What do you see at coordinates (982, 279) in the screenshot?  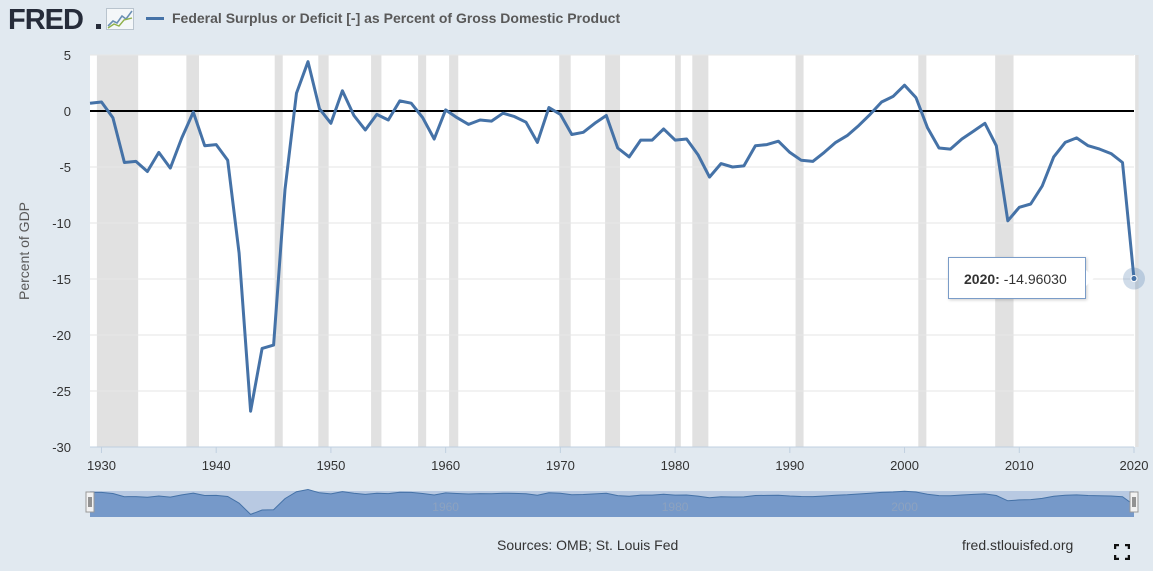 I see `tooltip-label: 2020:` at bounding box center [982, 279].